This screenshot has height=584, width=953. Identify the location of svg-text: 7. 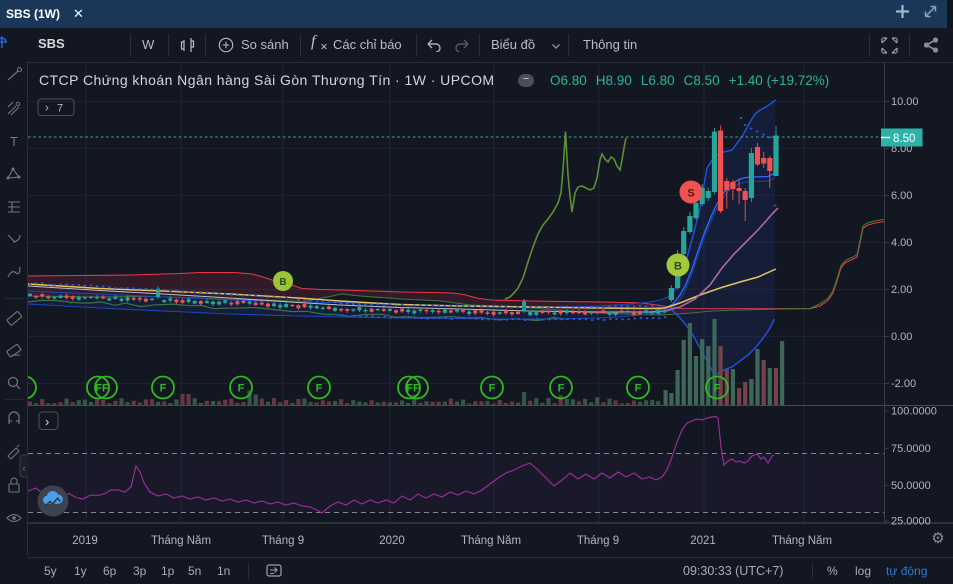
(60, 109).